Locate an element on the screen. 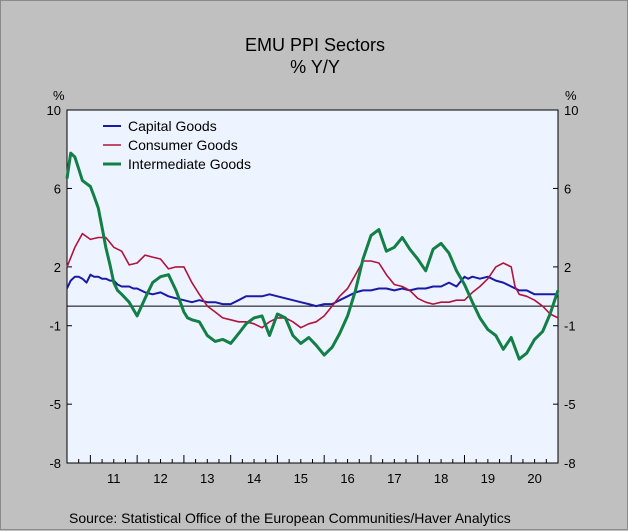 The width and height of the screenshot is (628, 531). legend-label-intermediate-goods: Intermediate Goods is located at coordinates (189, 164).